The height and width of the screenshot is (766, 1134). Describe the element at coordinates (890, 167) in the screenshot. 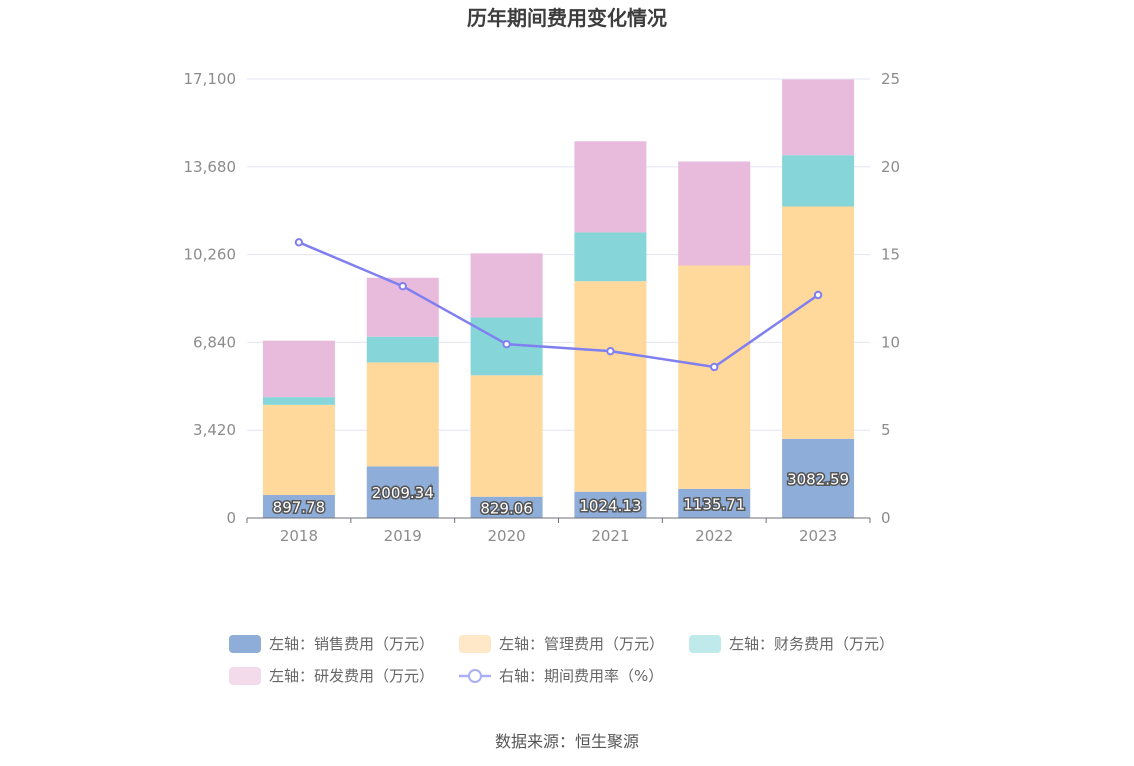

I see `y-right-tick-label: 20` at that location.